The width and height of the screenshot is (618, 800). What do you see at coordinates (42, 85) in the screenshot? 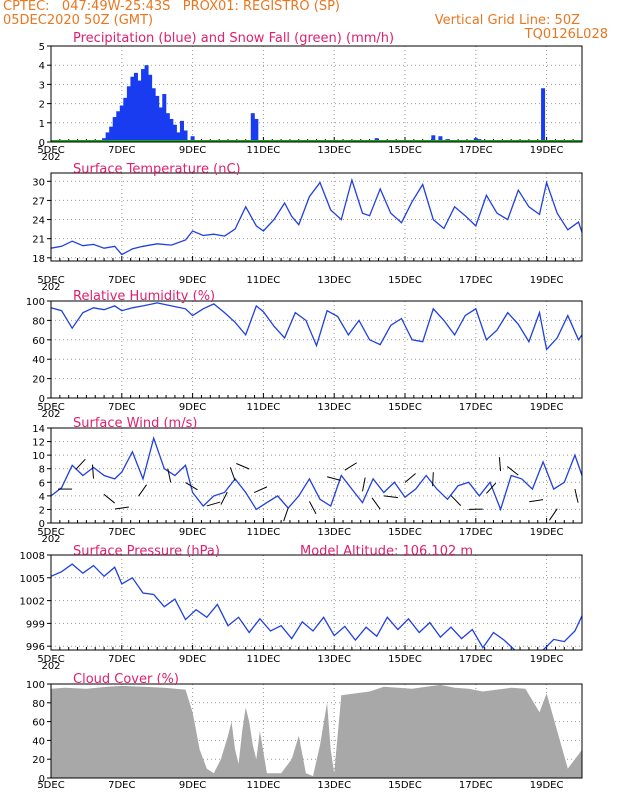
I see `y-tick-label: 3` at bounding box center [42, 85].